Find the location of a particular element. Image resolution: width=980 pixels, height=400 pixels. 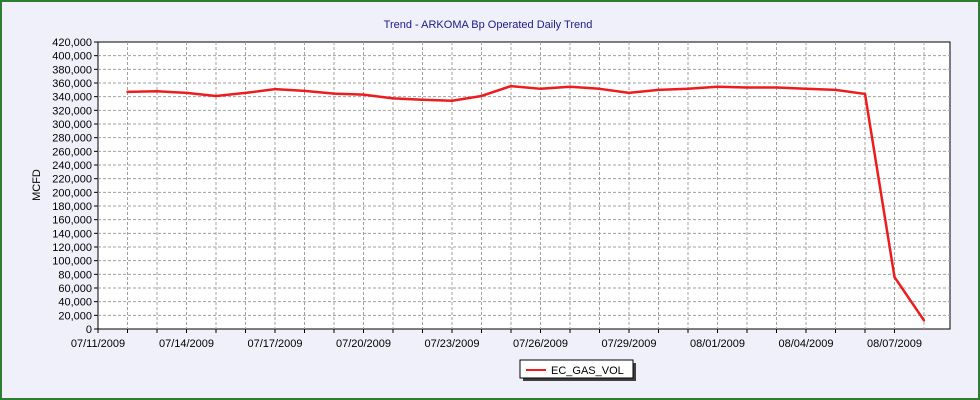

x-tick-label: 08/04/2009 is located at coordinates (805, 344).